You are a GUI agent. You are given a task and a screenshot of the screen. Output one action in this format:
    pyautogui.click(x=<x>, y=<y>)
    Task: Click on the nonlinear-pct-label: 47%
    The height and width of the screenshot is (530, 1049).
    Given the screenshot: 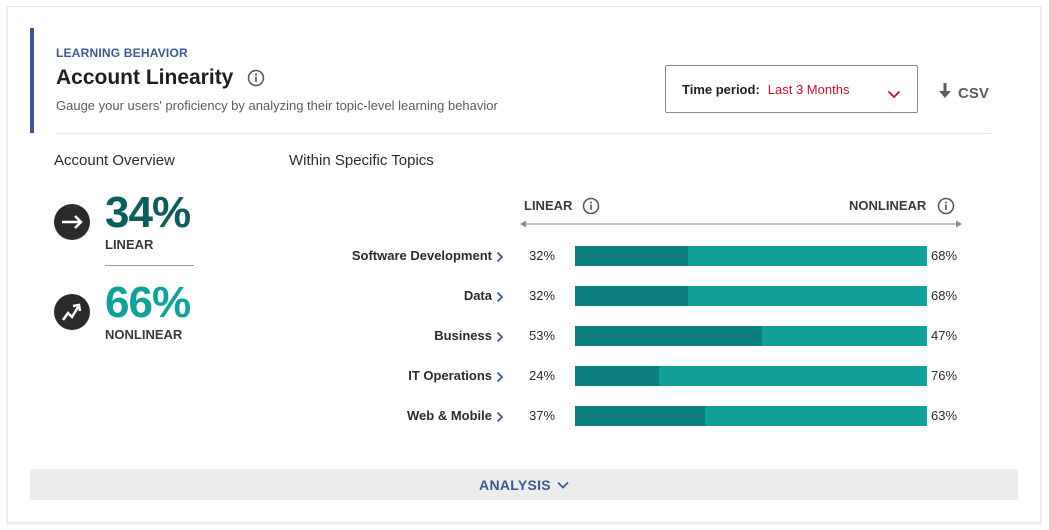 What is the action you would take?
    pyautogui.click(x=944, y=335)
    